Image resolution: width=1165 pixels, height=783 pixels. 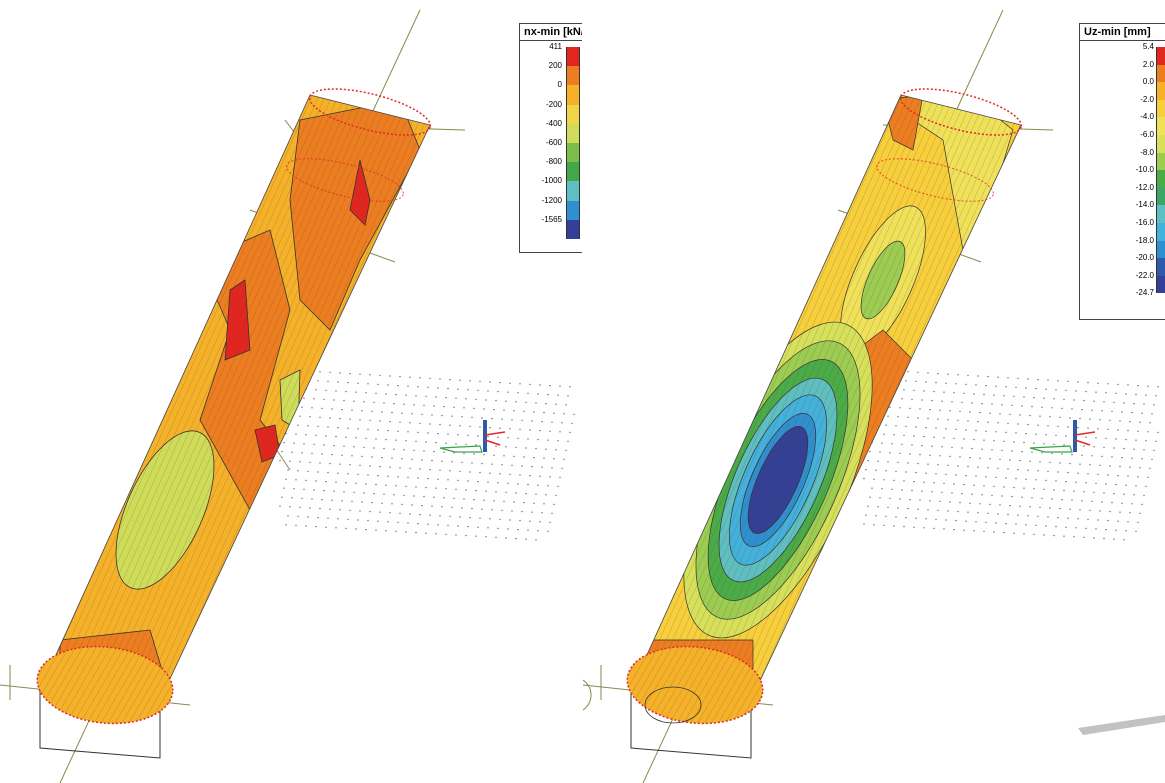 What do you see at coordinates (1144, 258) in the screenshot?
I see `legend-label: -20.0` at bounding box center [1144, 258].